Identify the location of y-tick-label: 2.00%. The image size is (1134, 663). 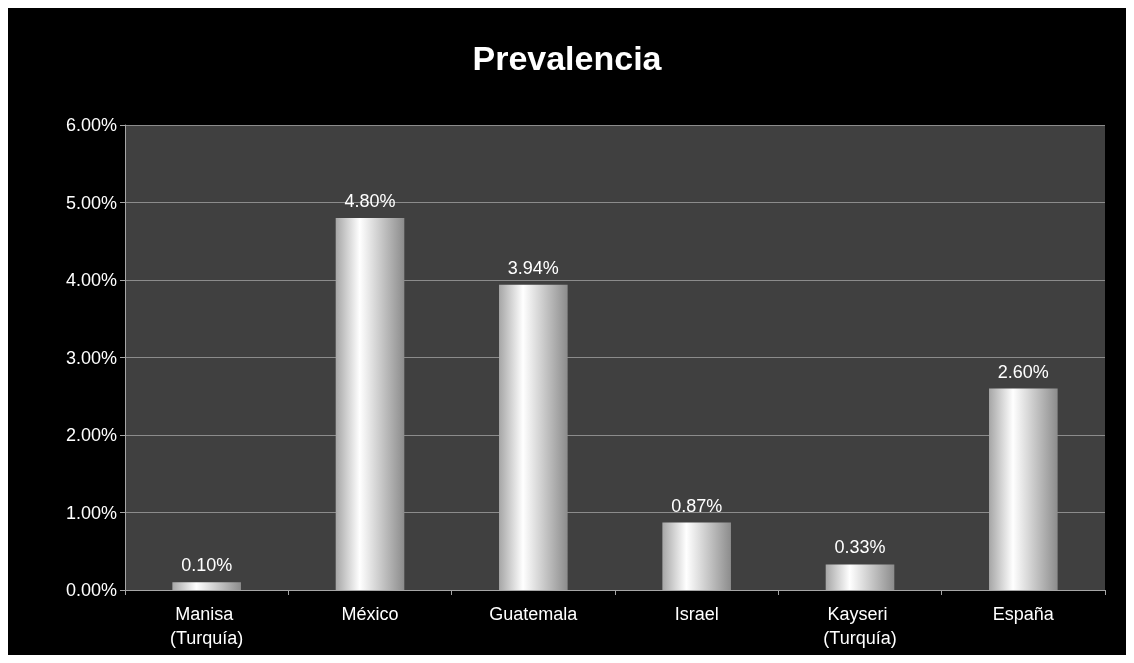
(91, 435).